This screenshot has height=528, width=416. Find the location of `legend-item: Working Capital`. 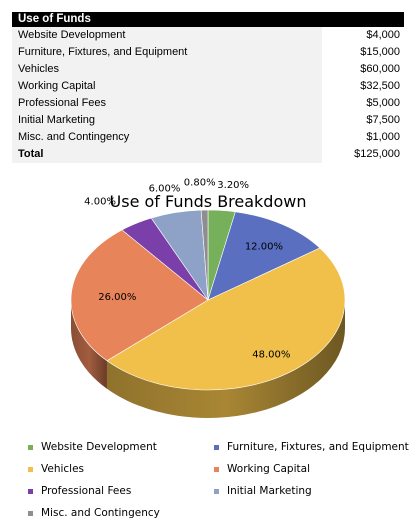

legend-item: Working Capital is located at coordinates (262, 469).